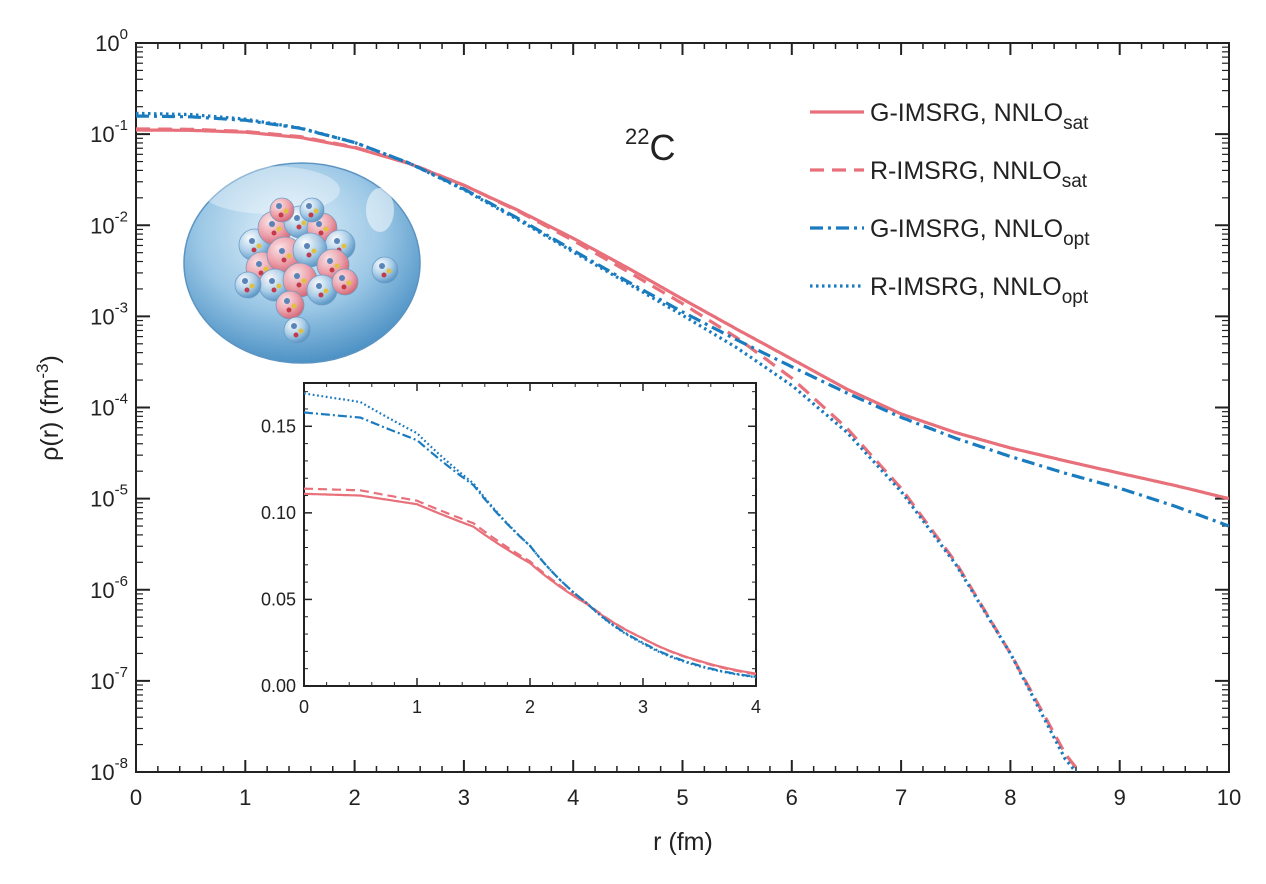 This screenshot has width=1266, height=884. What do you see at coordinates (464, 797) in the screenshot?
I see `x-tick-label: 3` at bounding box center [464, 797].